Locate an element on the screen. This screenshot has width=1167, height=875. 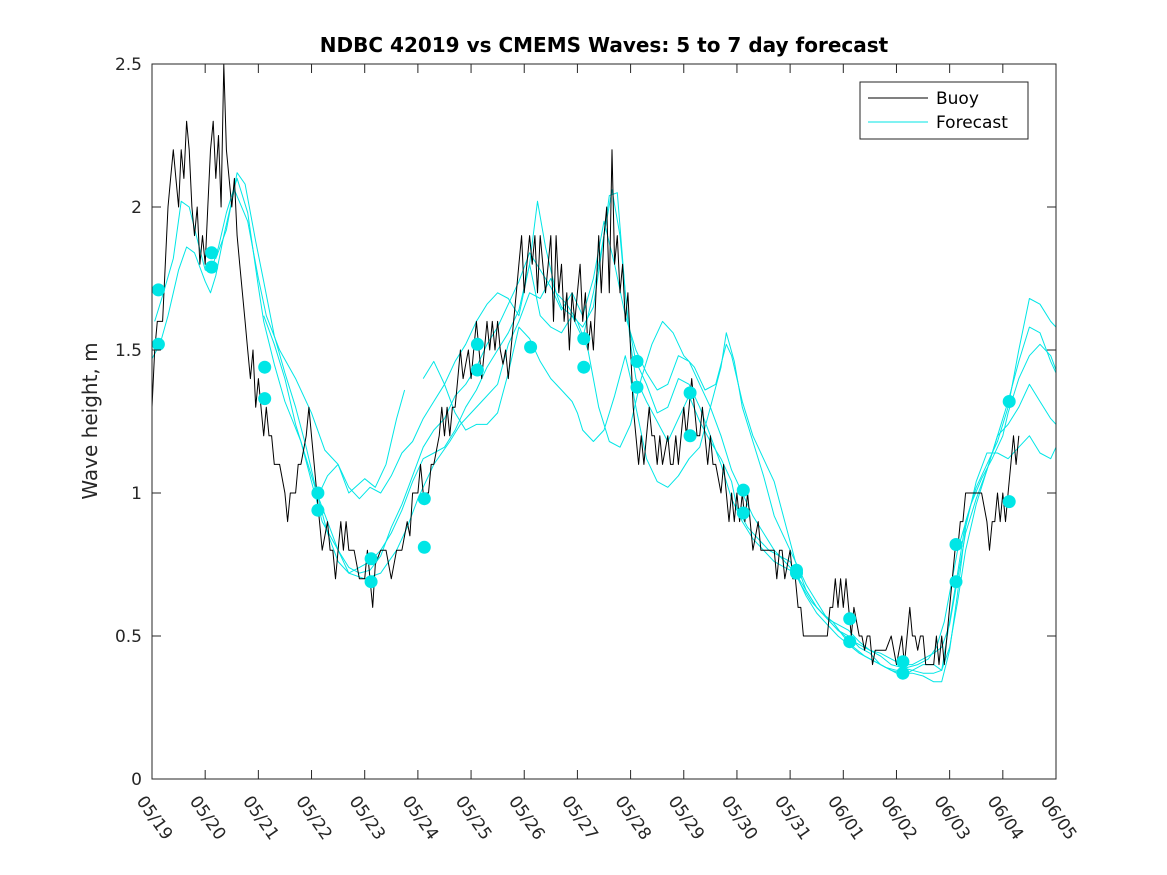
legend-box is located at coordinates (944, 110).